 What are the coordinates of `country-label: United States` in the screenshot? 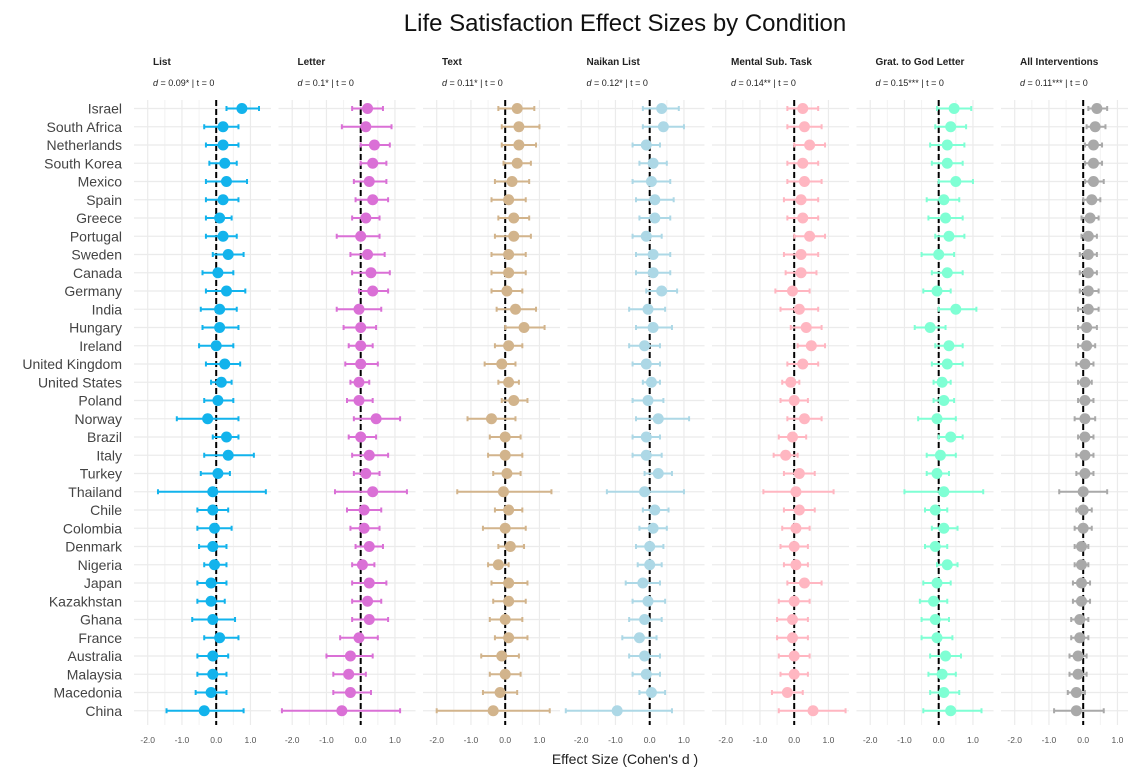 It's located at (80, 382).